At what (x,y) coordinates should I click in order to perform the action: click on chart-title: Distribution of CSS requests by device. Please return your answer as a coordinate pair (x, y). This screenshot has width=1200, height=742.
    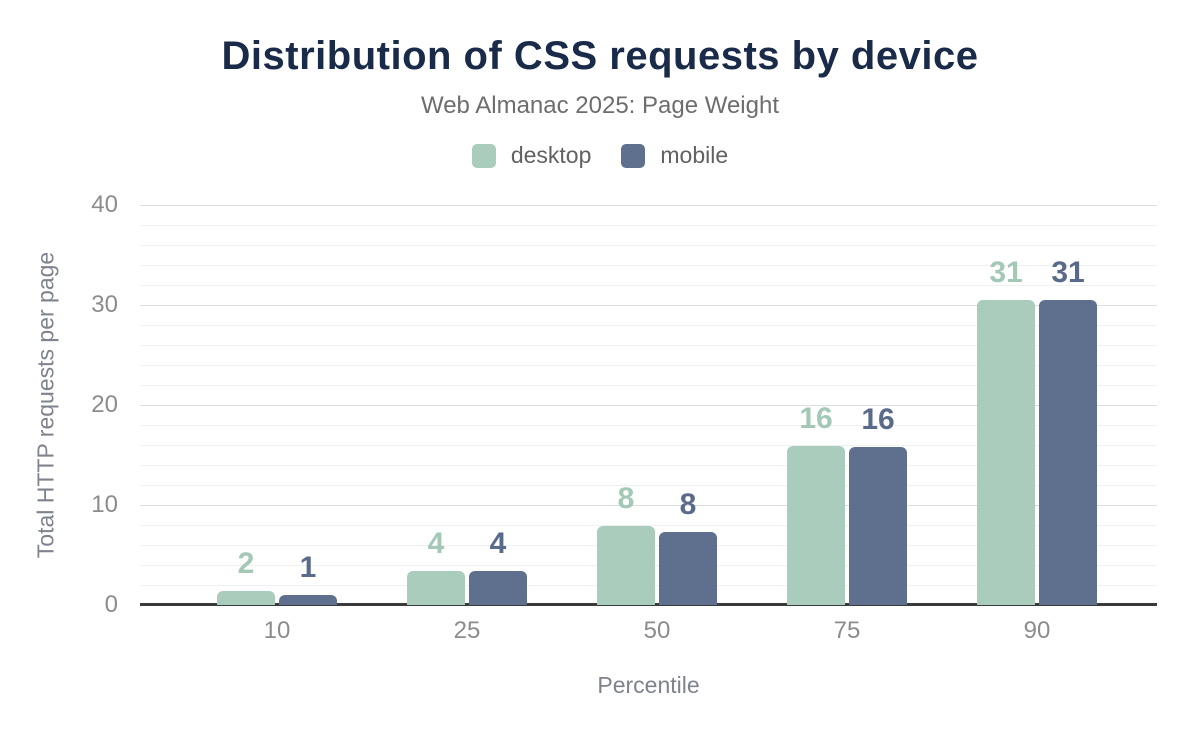
    Looking at the image, I should click on (600, 56).